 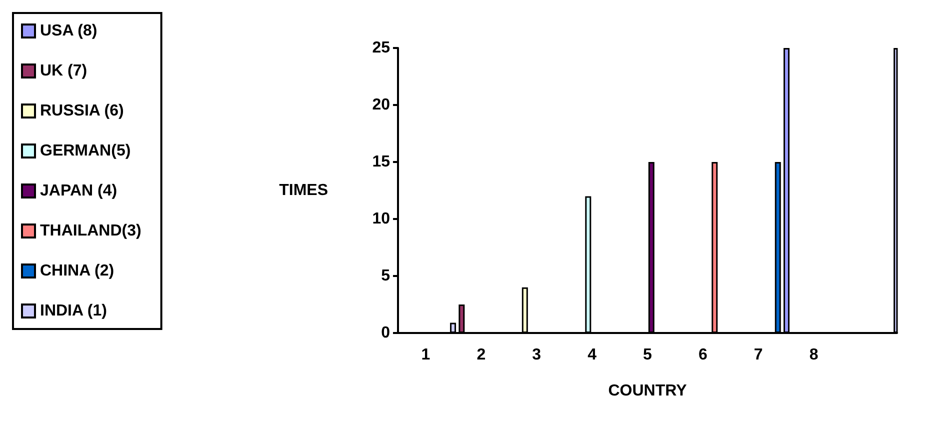 I want to click on x-tick-label: 6, so click(x=703, y=355).